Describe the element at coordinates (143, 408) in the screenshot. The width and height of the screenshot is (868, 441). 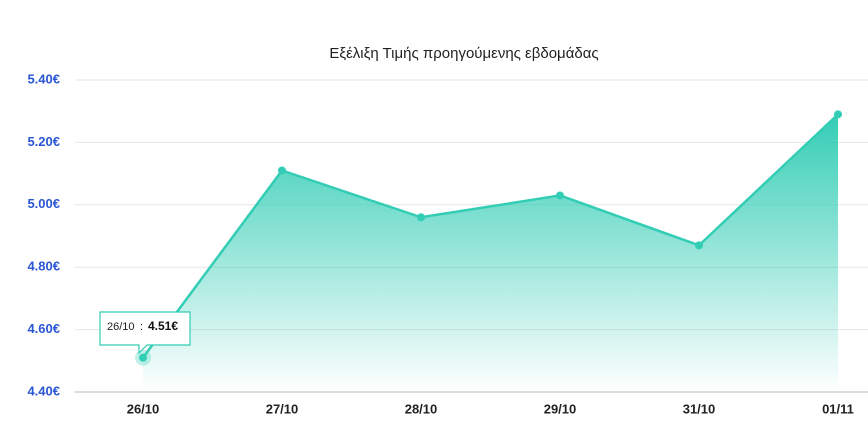
I see `x-tick-label: 26/10` at that location.